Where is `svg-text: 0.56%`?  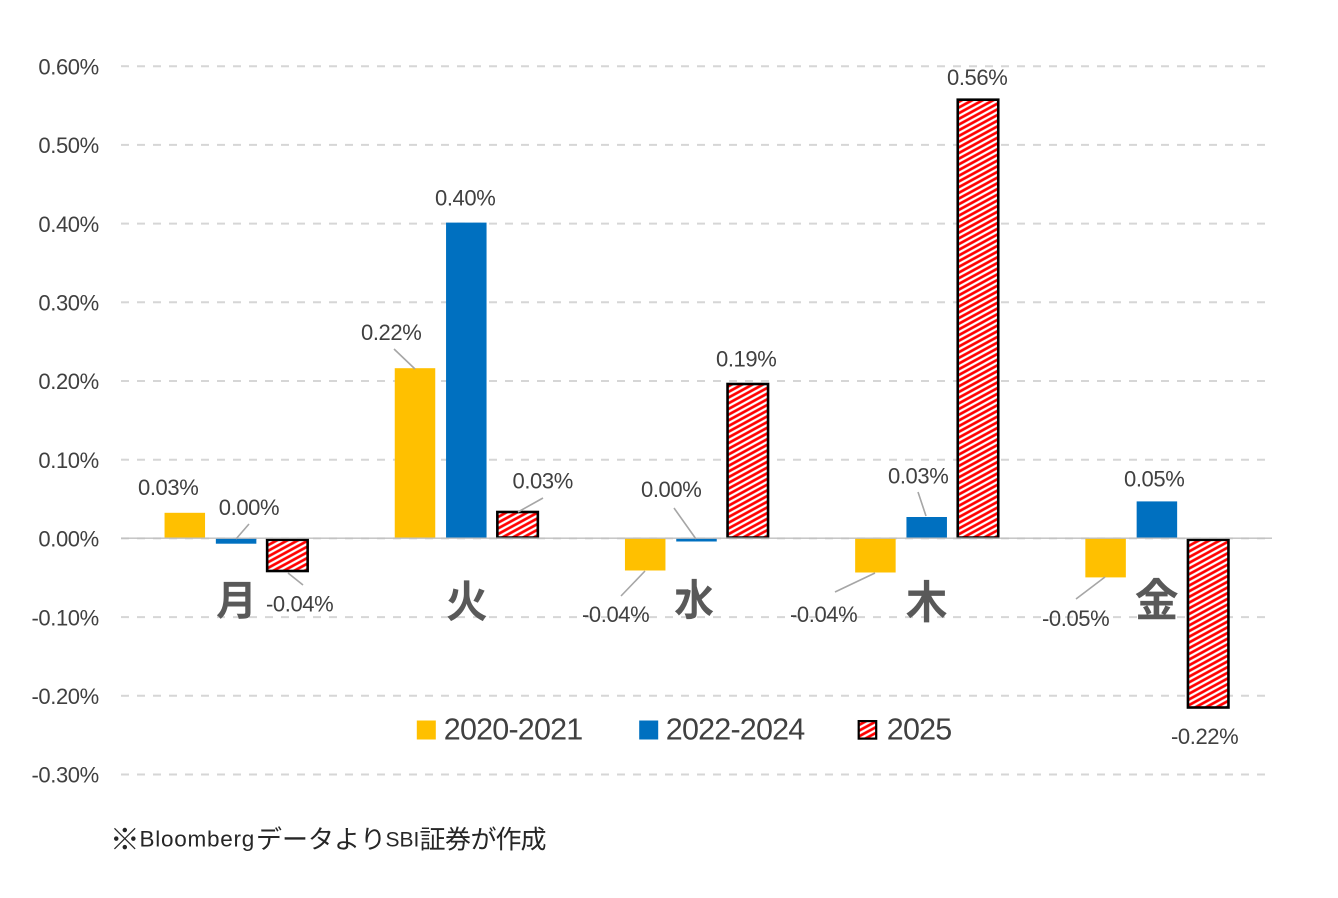
svg-text: 0.56% is located at coordinates (977, 77).